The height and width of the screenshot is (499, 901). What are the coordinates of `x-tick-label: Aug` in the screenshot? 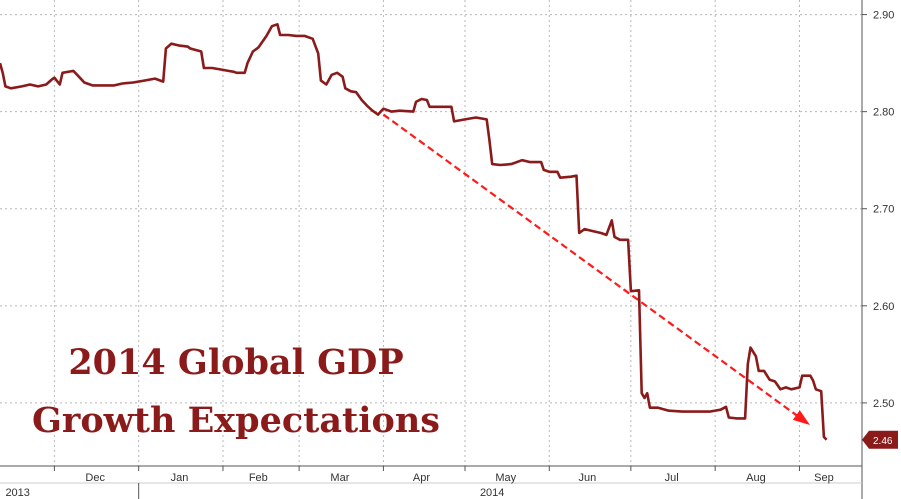 It's located at (756, 478).